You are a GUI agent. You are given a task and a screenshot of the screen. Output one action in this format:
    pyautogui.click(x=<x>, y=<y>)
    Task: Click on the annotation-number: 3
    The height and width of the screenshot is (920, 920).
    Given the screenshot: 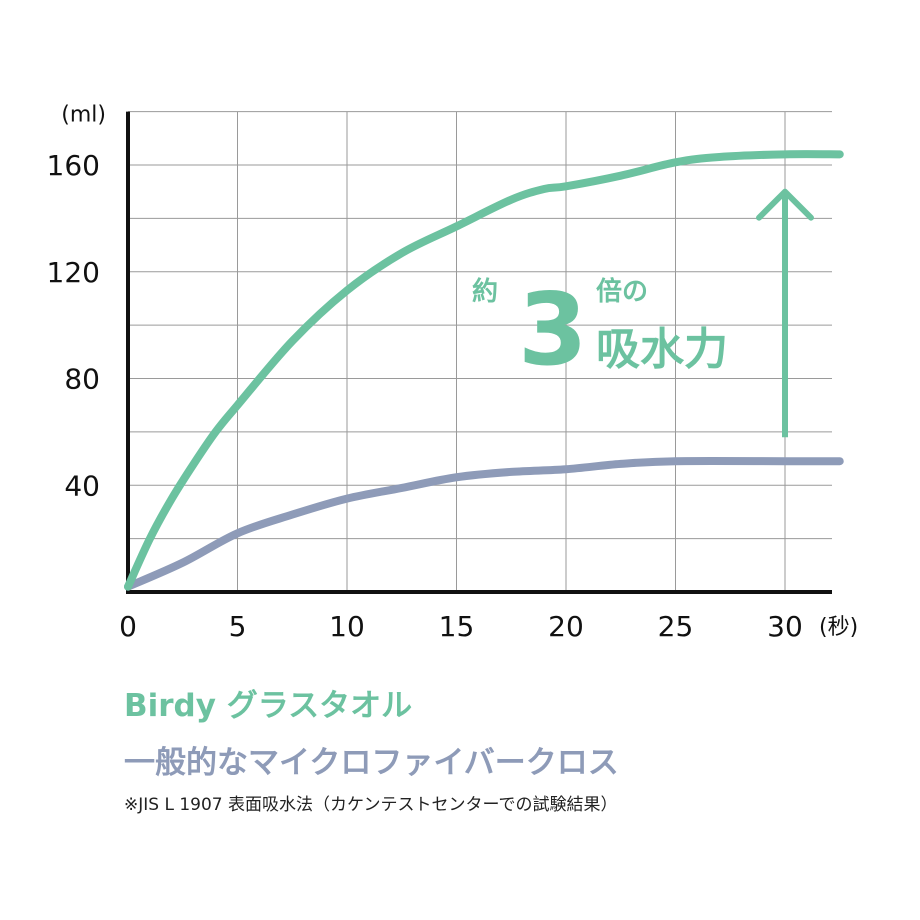 What is the action you would take?
    pyautogui.click(x=553, y=329)
    